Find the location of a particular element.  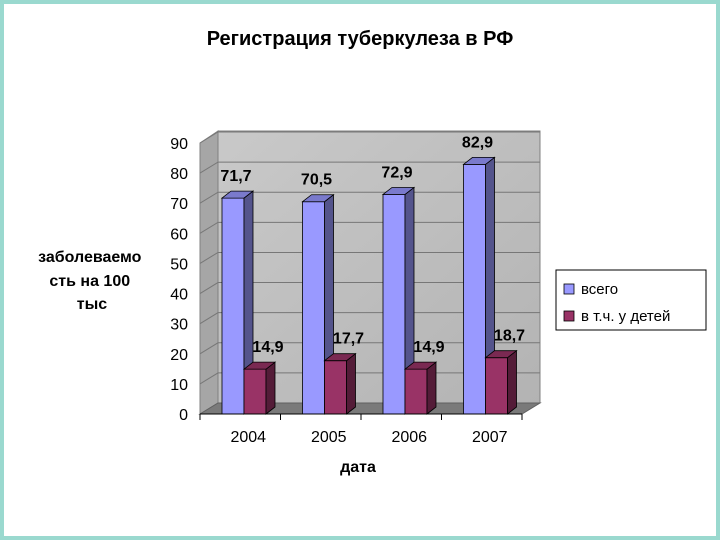

y-axis-label-line: заболеваемо is located at coordinates (90, 257).